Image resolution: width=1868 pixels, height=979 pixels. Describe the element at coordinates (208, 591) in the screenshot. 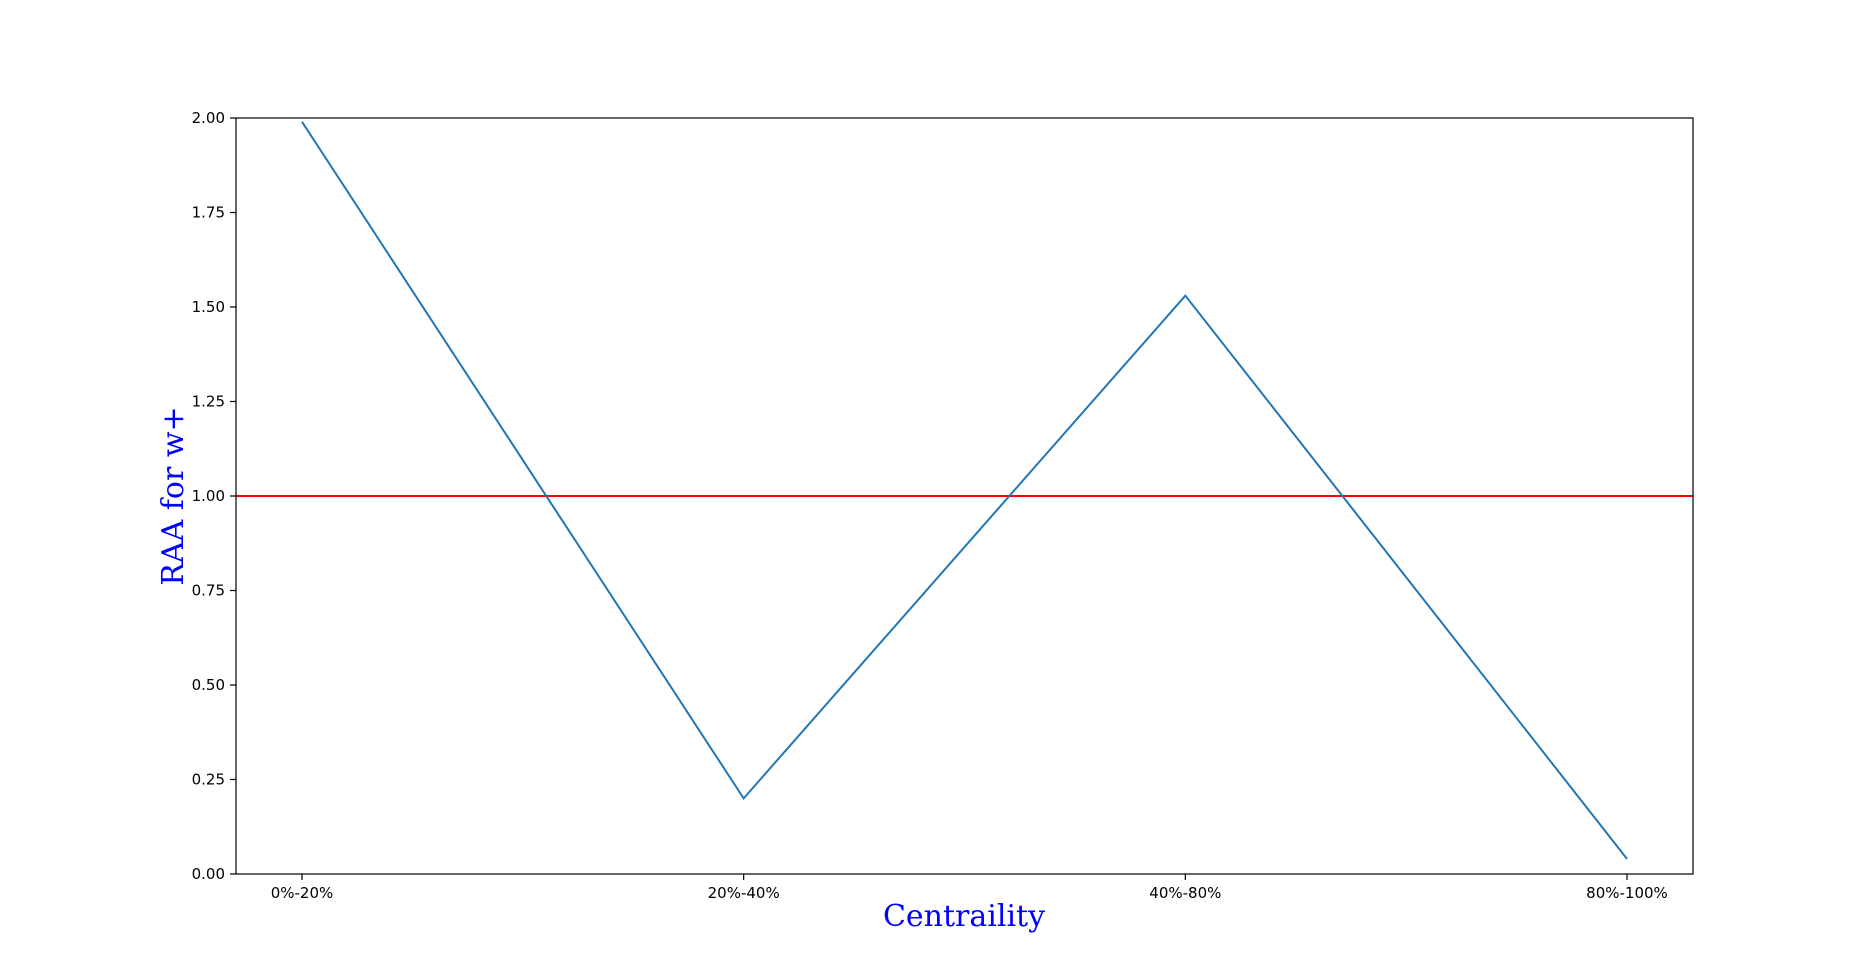

I see `y-tick-label: 0.75` at that location.